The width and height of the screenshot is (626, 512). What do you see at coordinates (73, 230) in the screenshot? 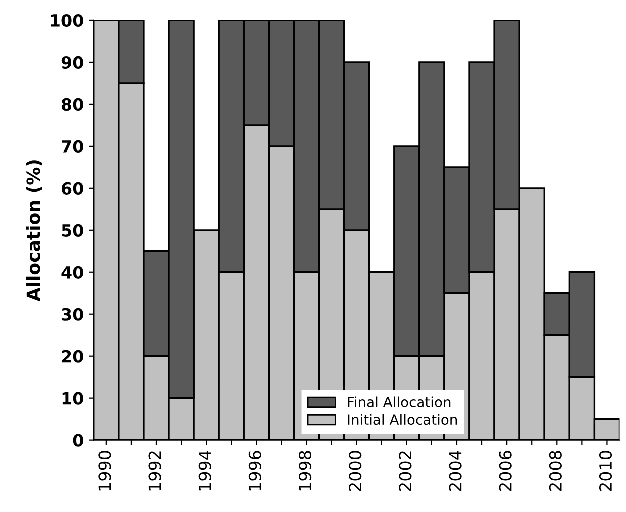
I see `y-tick-label: 50` at bounding box center [73, 230].